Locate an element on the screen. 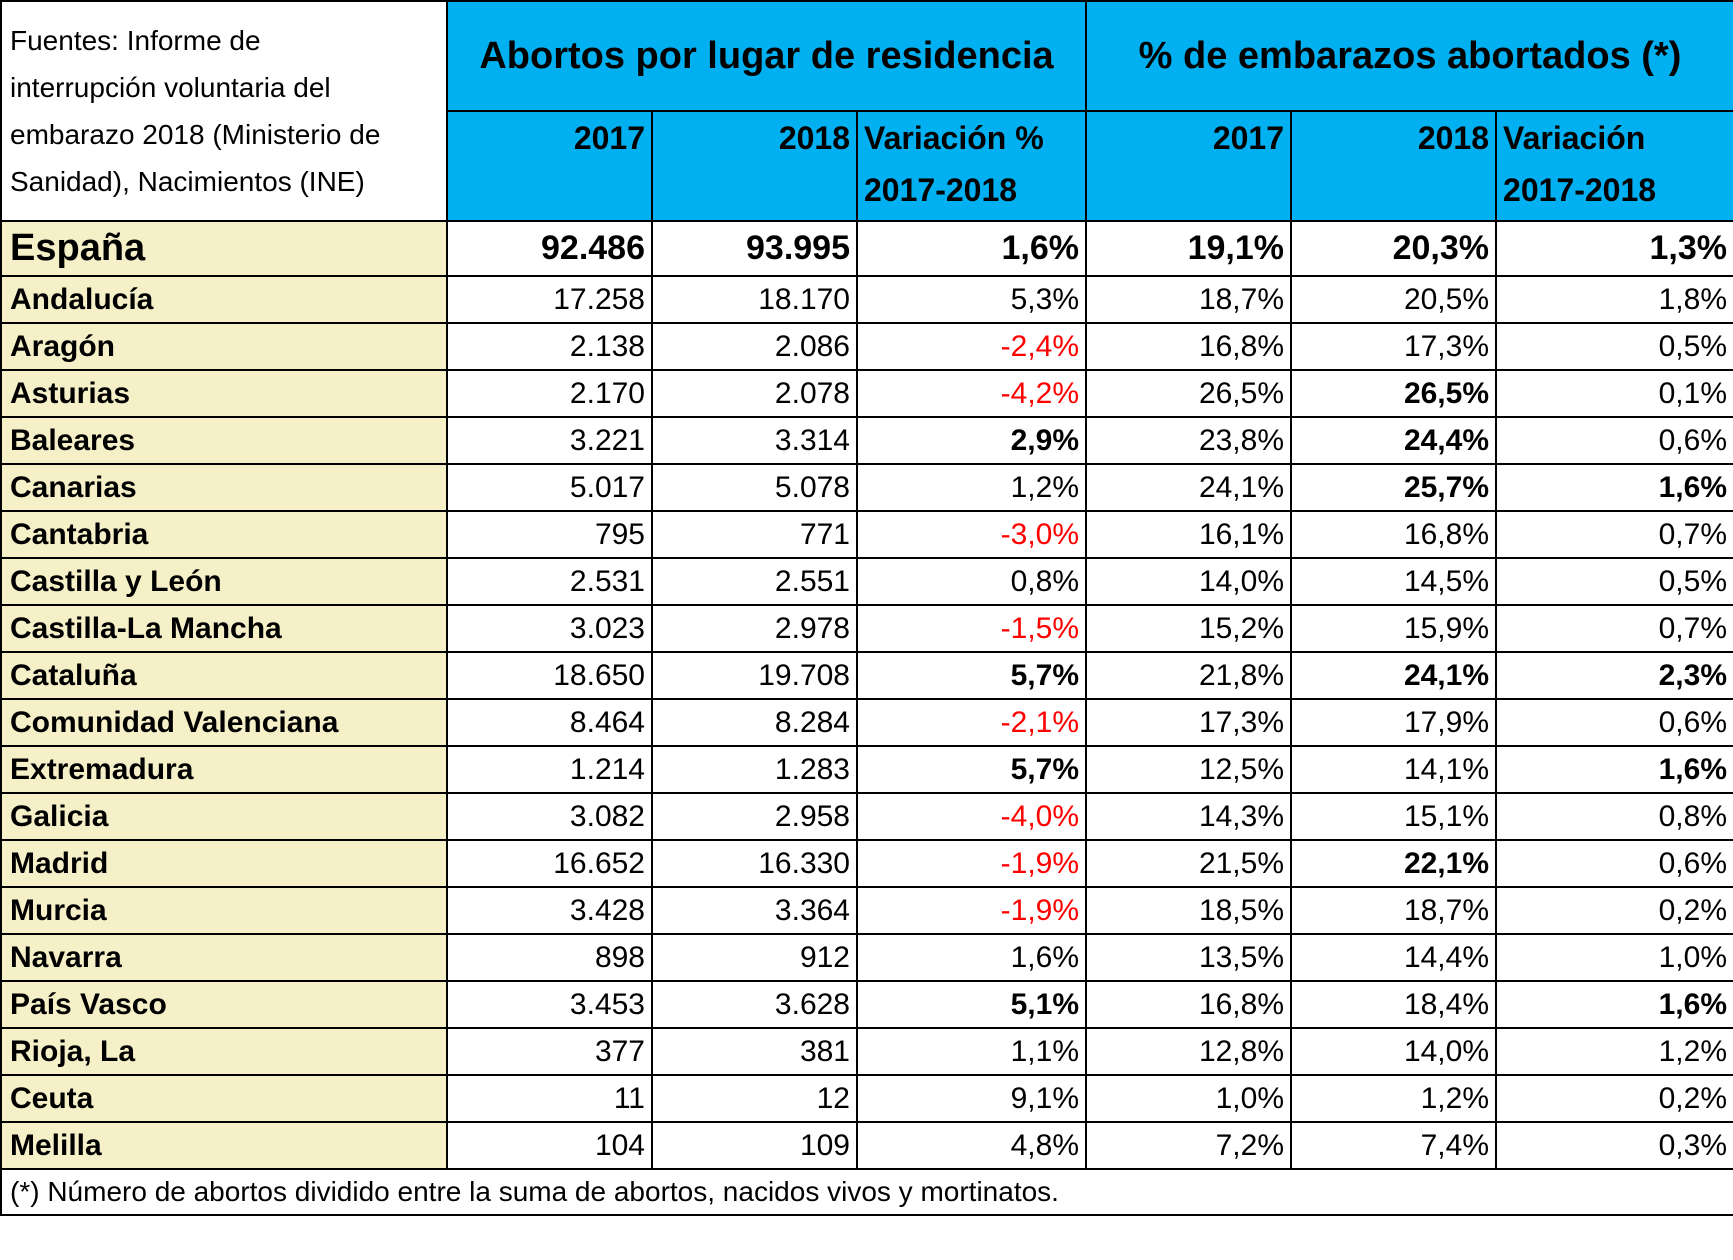 The height and width of the screenshot is (1260, 1733). table-row: Rioja, La 377 381 1,1% 12,8% 14,0% 1,2% is located at coordinates (866, 1051).